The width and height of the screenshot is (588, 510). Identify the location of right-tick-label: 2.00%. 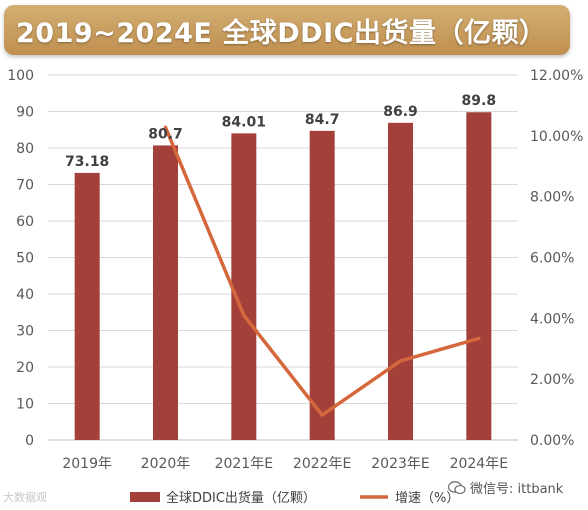
(552, 380).